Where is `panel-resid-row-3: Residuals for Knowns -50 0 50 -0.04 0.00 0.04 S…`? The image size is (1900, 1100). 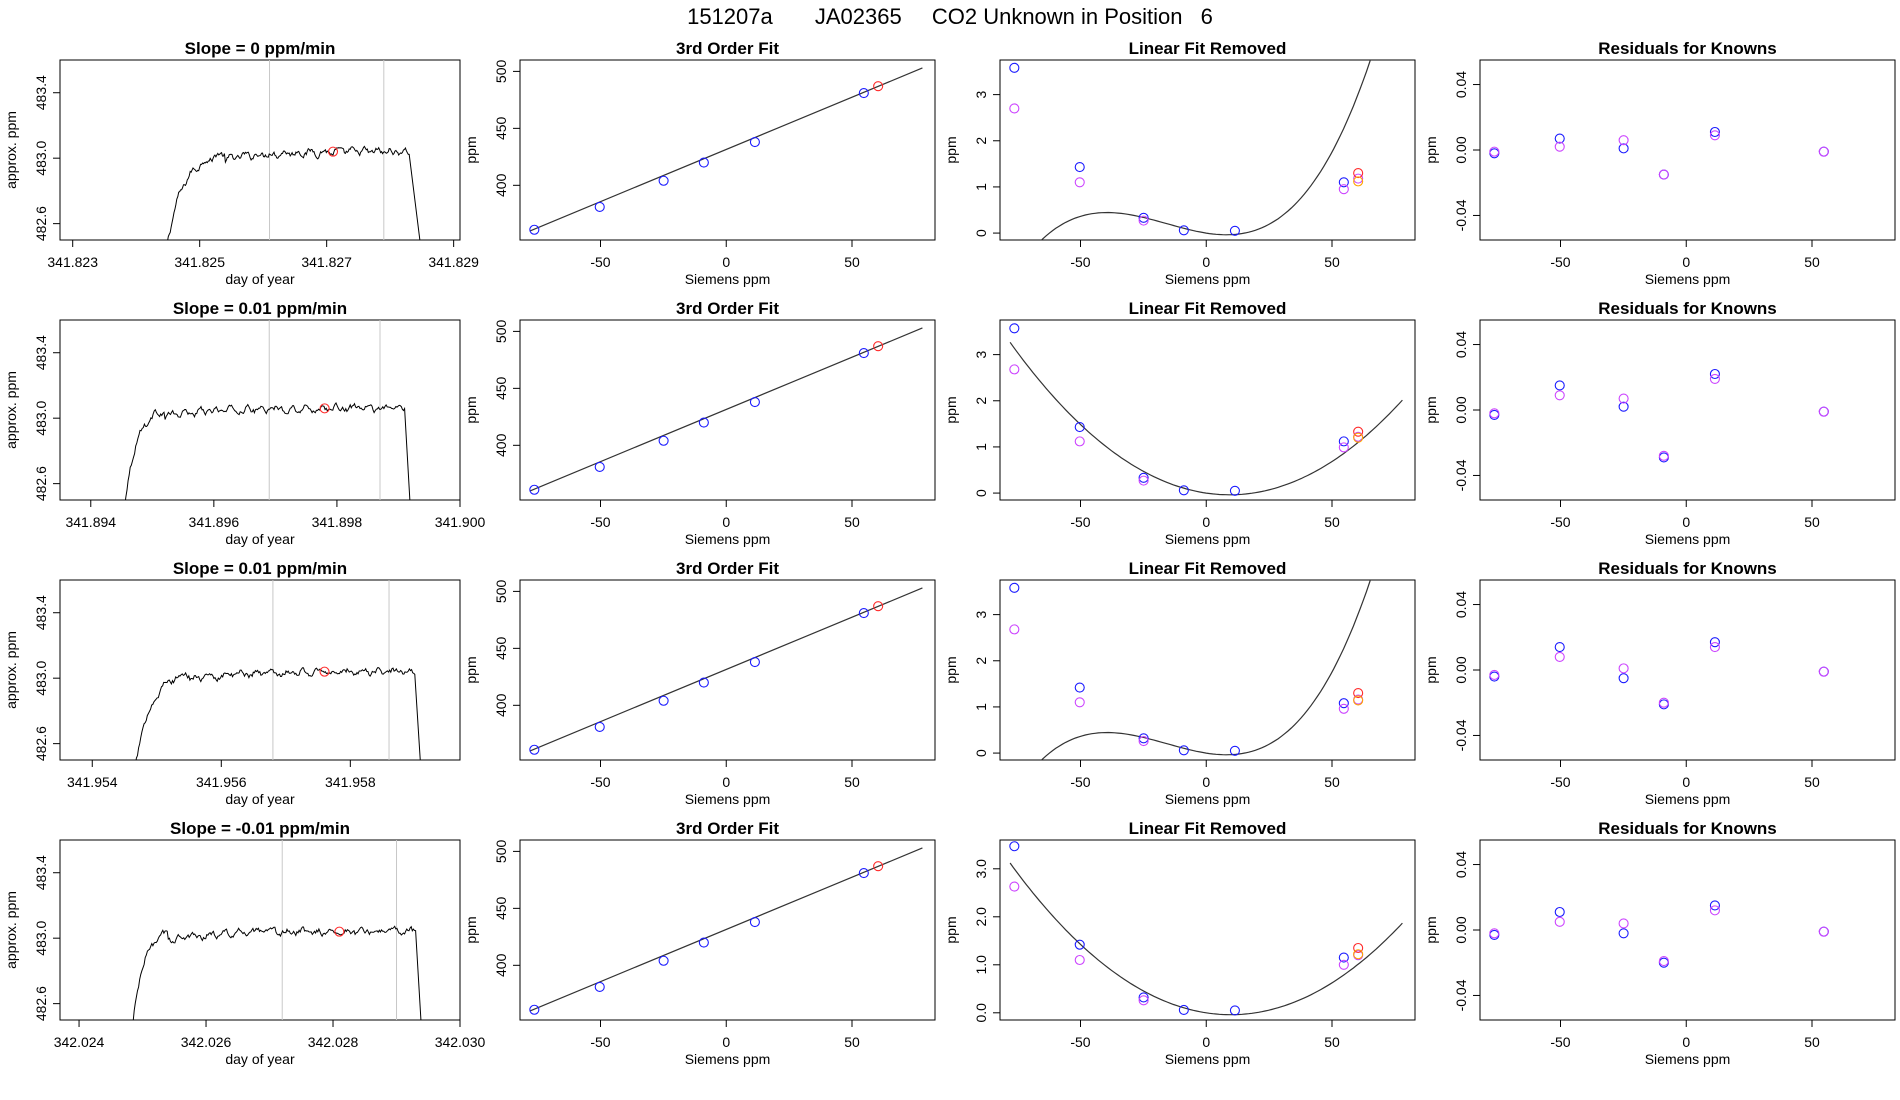 panel-resid-row-3: Residuals for Knowns -50 0 50 -0.04 0.00 0.04 S… is located at coordinates (1659, 683).